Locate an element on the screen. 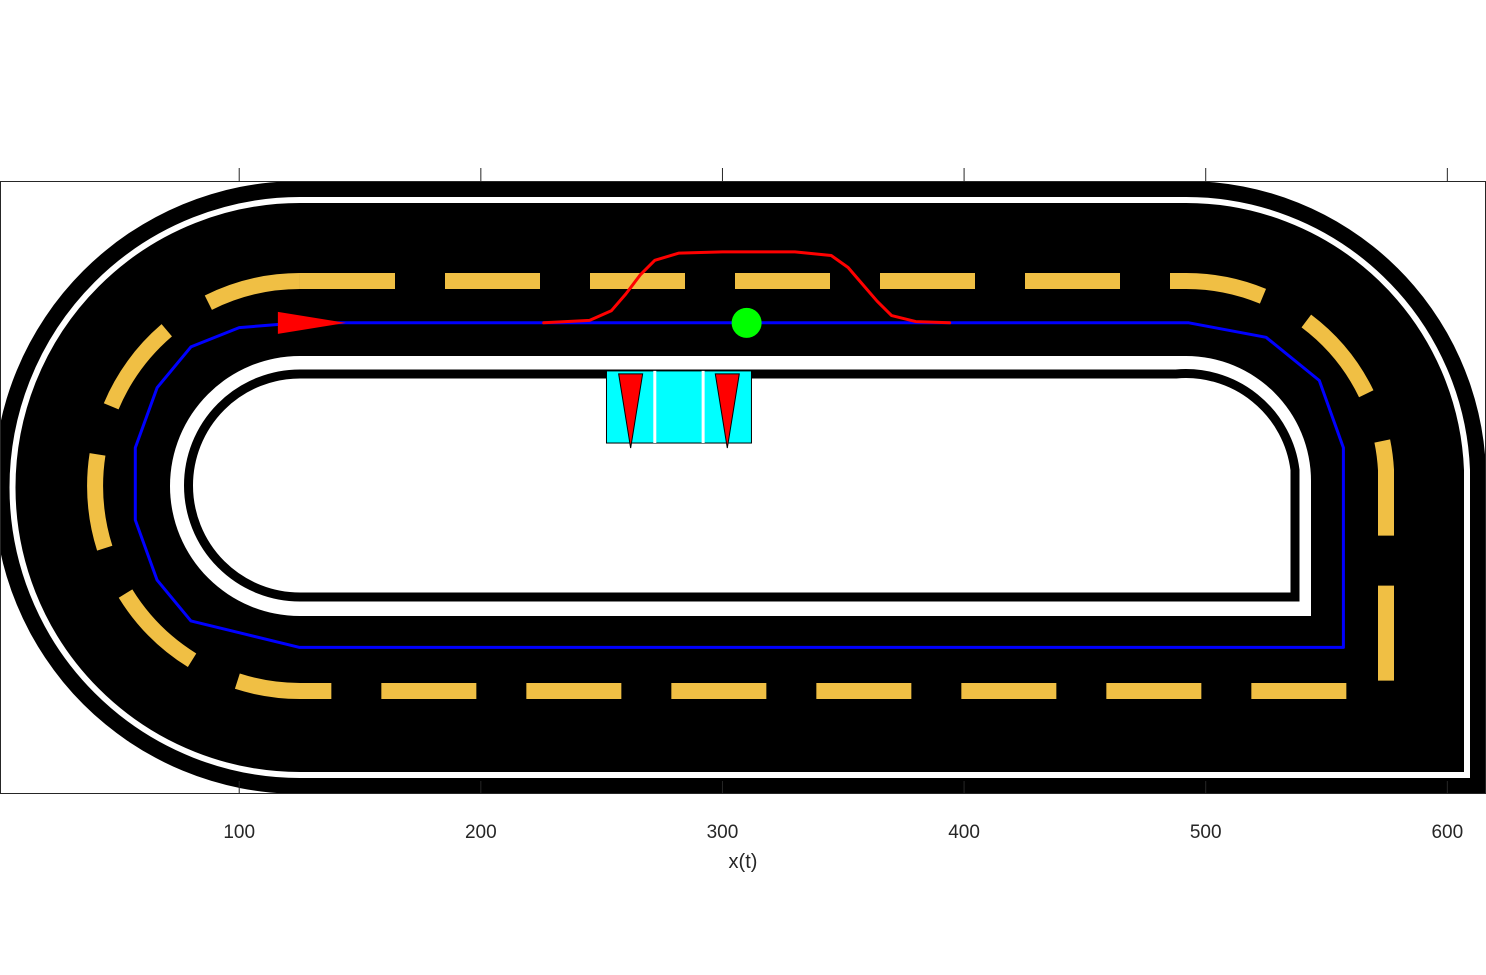 Image resolution: width=1486 pixels, height=975 pixels. x-tick-label: 100 is located at coordinates (239, 832).